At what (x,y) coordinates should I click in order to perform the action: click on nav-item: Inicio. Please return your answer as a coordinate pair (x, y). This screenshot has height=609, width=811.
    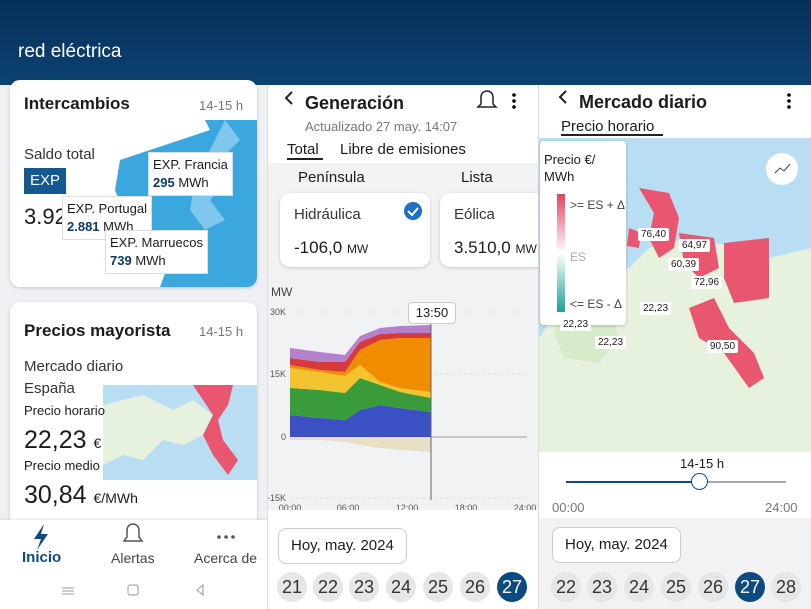
    Looking at the image, I should click on (42, 557).